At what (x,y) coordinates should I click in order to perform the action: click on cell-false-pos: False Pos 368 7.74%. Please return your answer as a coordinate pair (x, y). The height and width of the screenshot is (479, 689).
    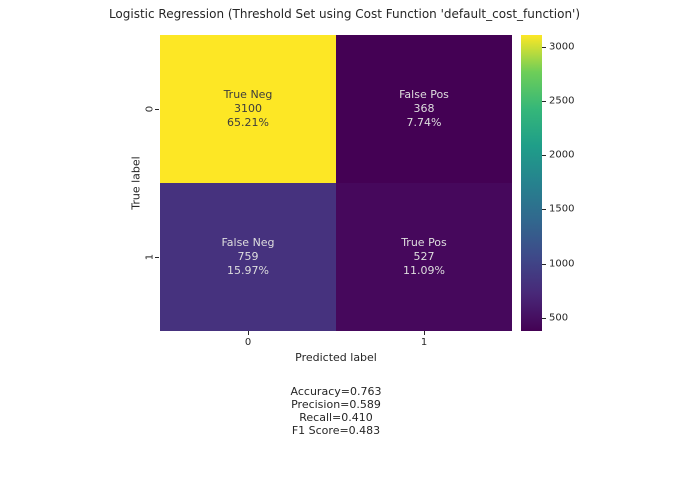
    Looking at the image, I should click on (424, 109).